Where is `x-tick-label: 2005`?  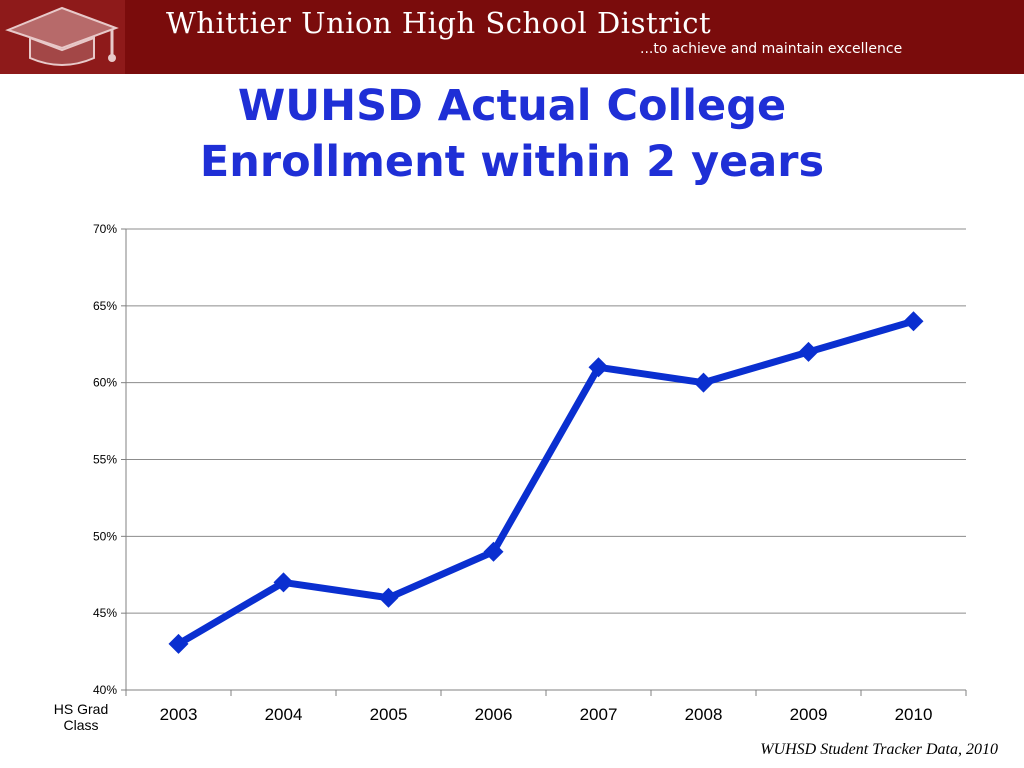 x-tick-label: 2005 is located at coordinates (389, 714).